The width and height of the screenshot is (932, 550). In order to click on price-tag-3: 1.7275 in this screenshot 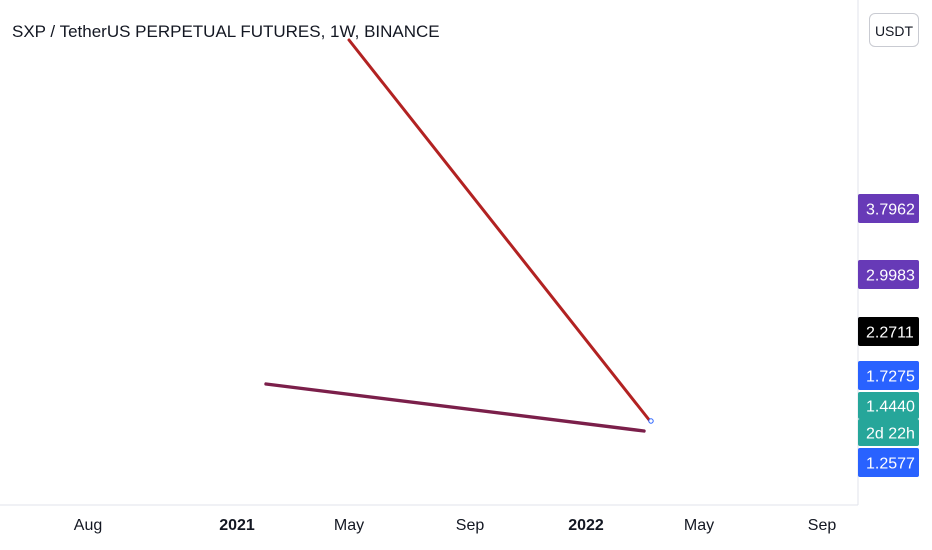, I will do `click(888, 375)`.